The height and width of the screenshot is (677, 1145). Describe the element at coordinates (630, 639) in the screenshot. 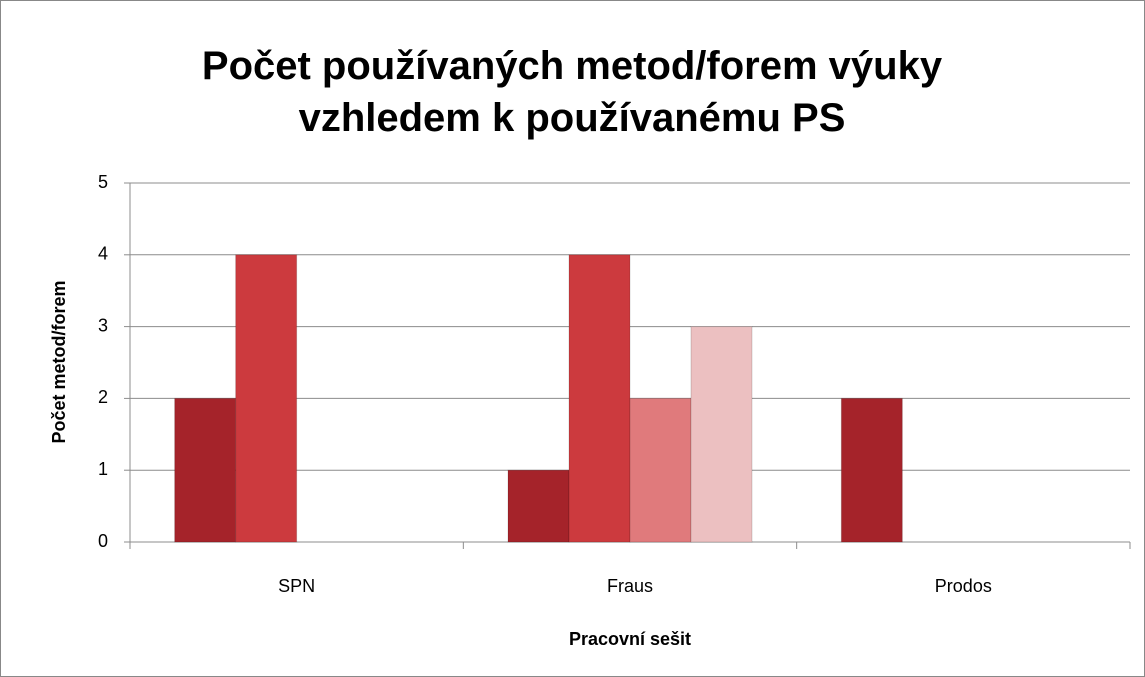

I see `x-axis-label: Pracovní sešit` at that location.